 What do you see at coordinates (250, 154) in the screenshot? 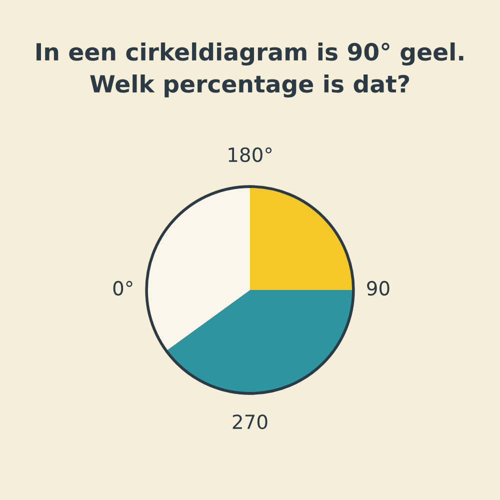
I see `text: 180°` at bounding box center [250, 154].